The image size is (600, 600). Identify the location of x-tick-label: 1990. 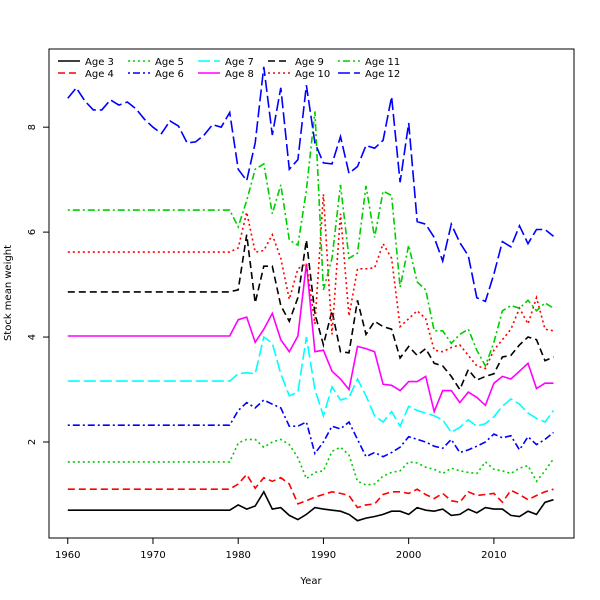
(323, 555).